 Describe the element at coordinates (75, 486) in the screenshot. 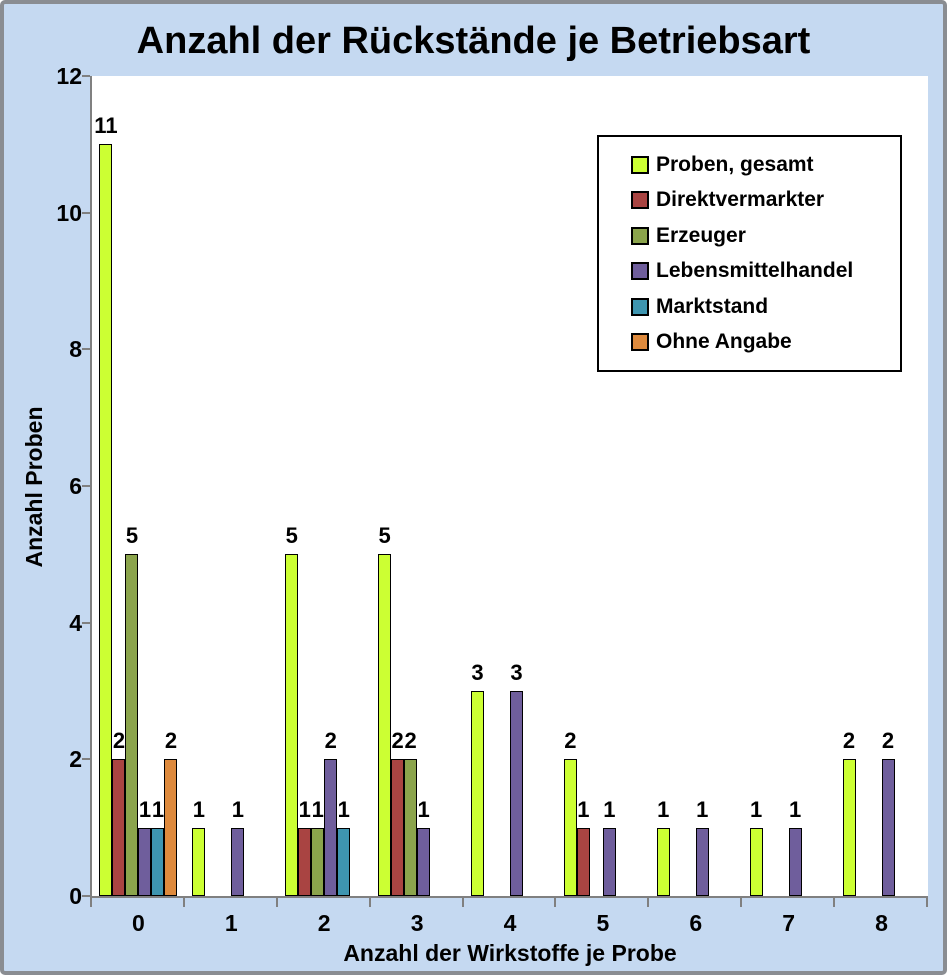

I see `y-tick-label: 6` at that location.